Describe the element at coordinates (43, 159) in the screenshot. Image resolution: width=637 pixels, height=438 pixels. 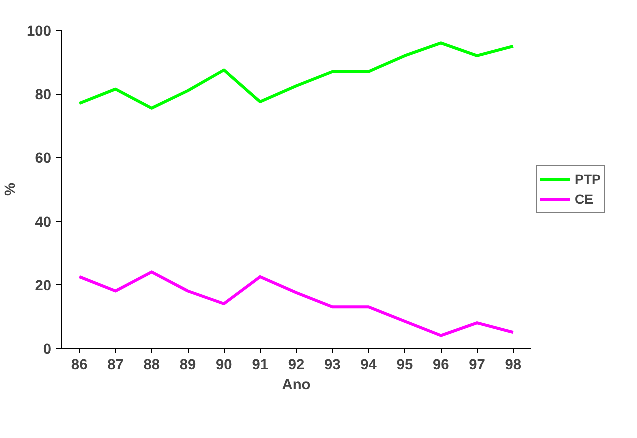
I see `y-tick-label: 60` at that location.